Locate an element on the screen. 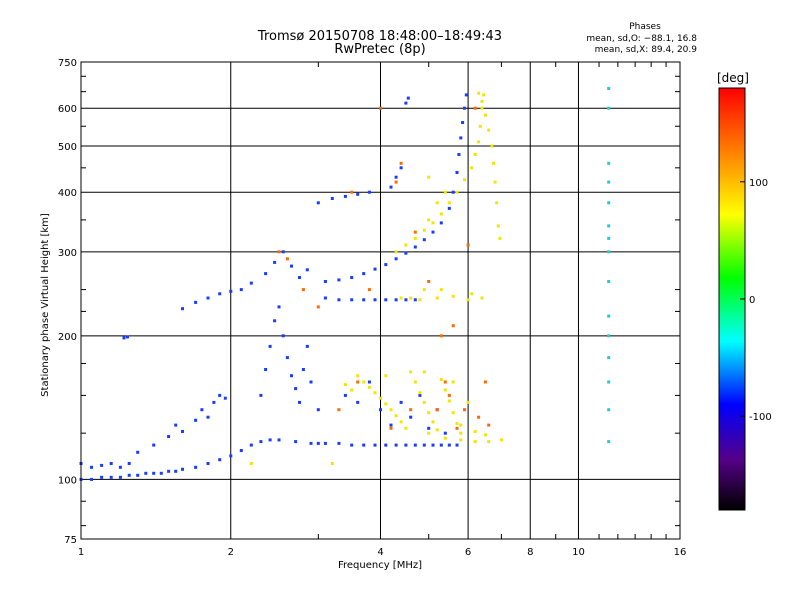  y-tick-label: 500 is located at coordinates (67, 147).